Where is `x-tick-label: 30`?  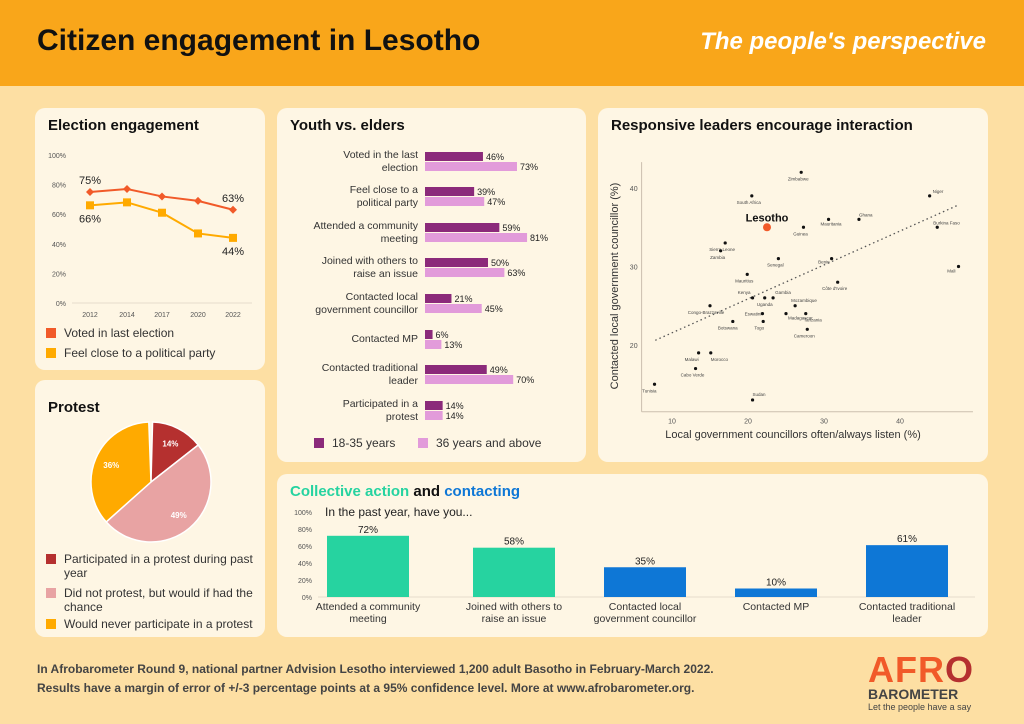
x-tick-label: 30 is located at coordinates (824, 422).